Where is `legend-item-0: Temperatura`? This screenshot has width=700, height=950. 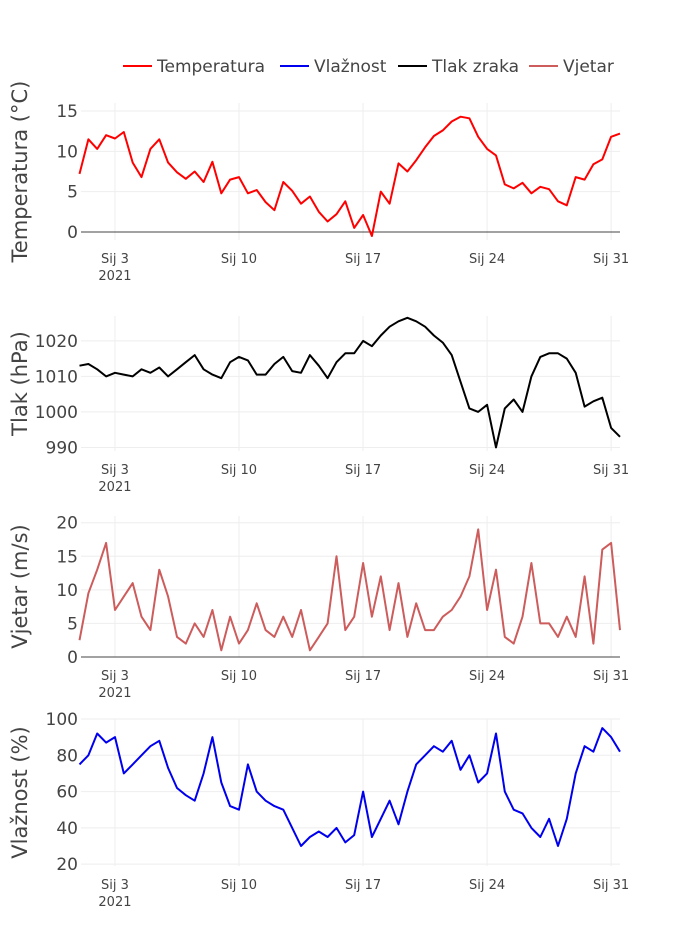
legend-item-0: Temperatura is located at coordinates (194, 67).